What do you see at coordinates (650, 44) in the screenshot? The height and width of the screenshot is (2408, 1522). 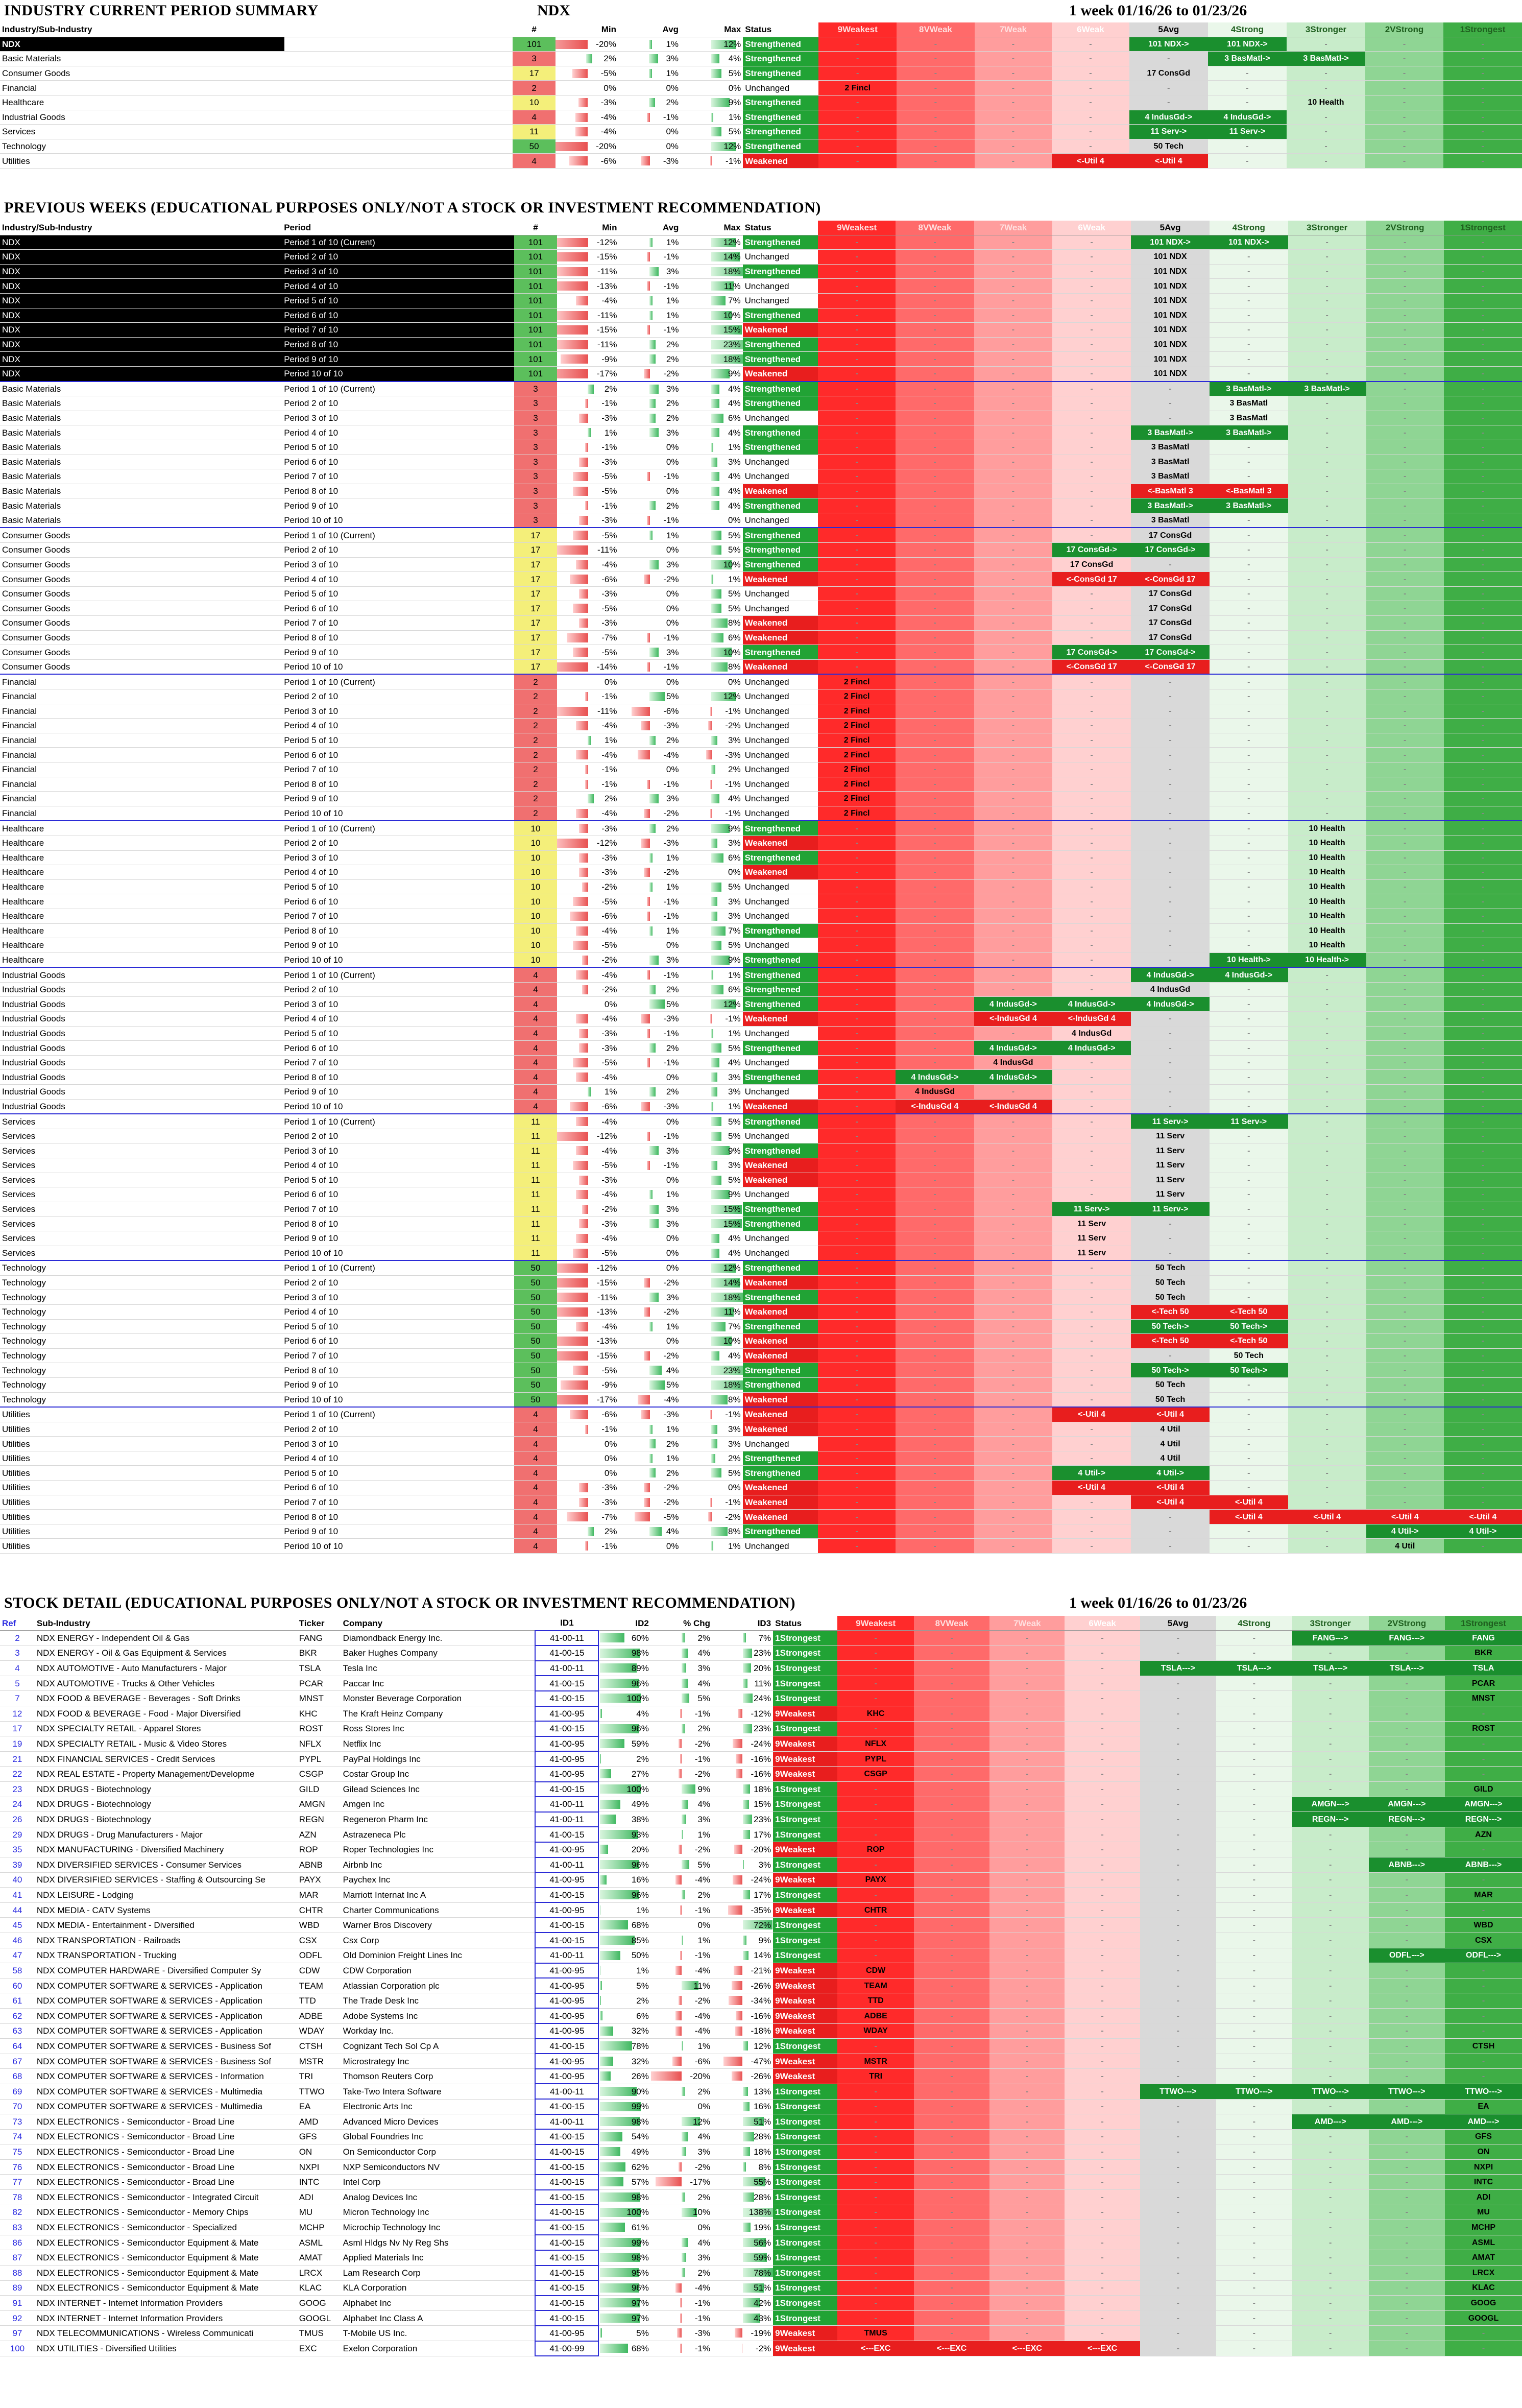 I see `avg-cell-bar` at bounding box center [650, 44].